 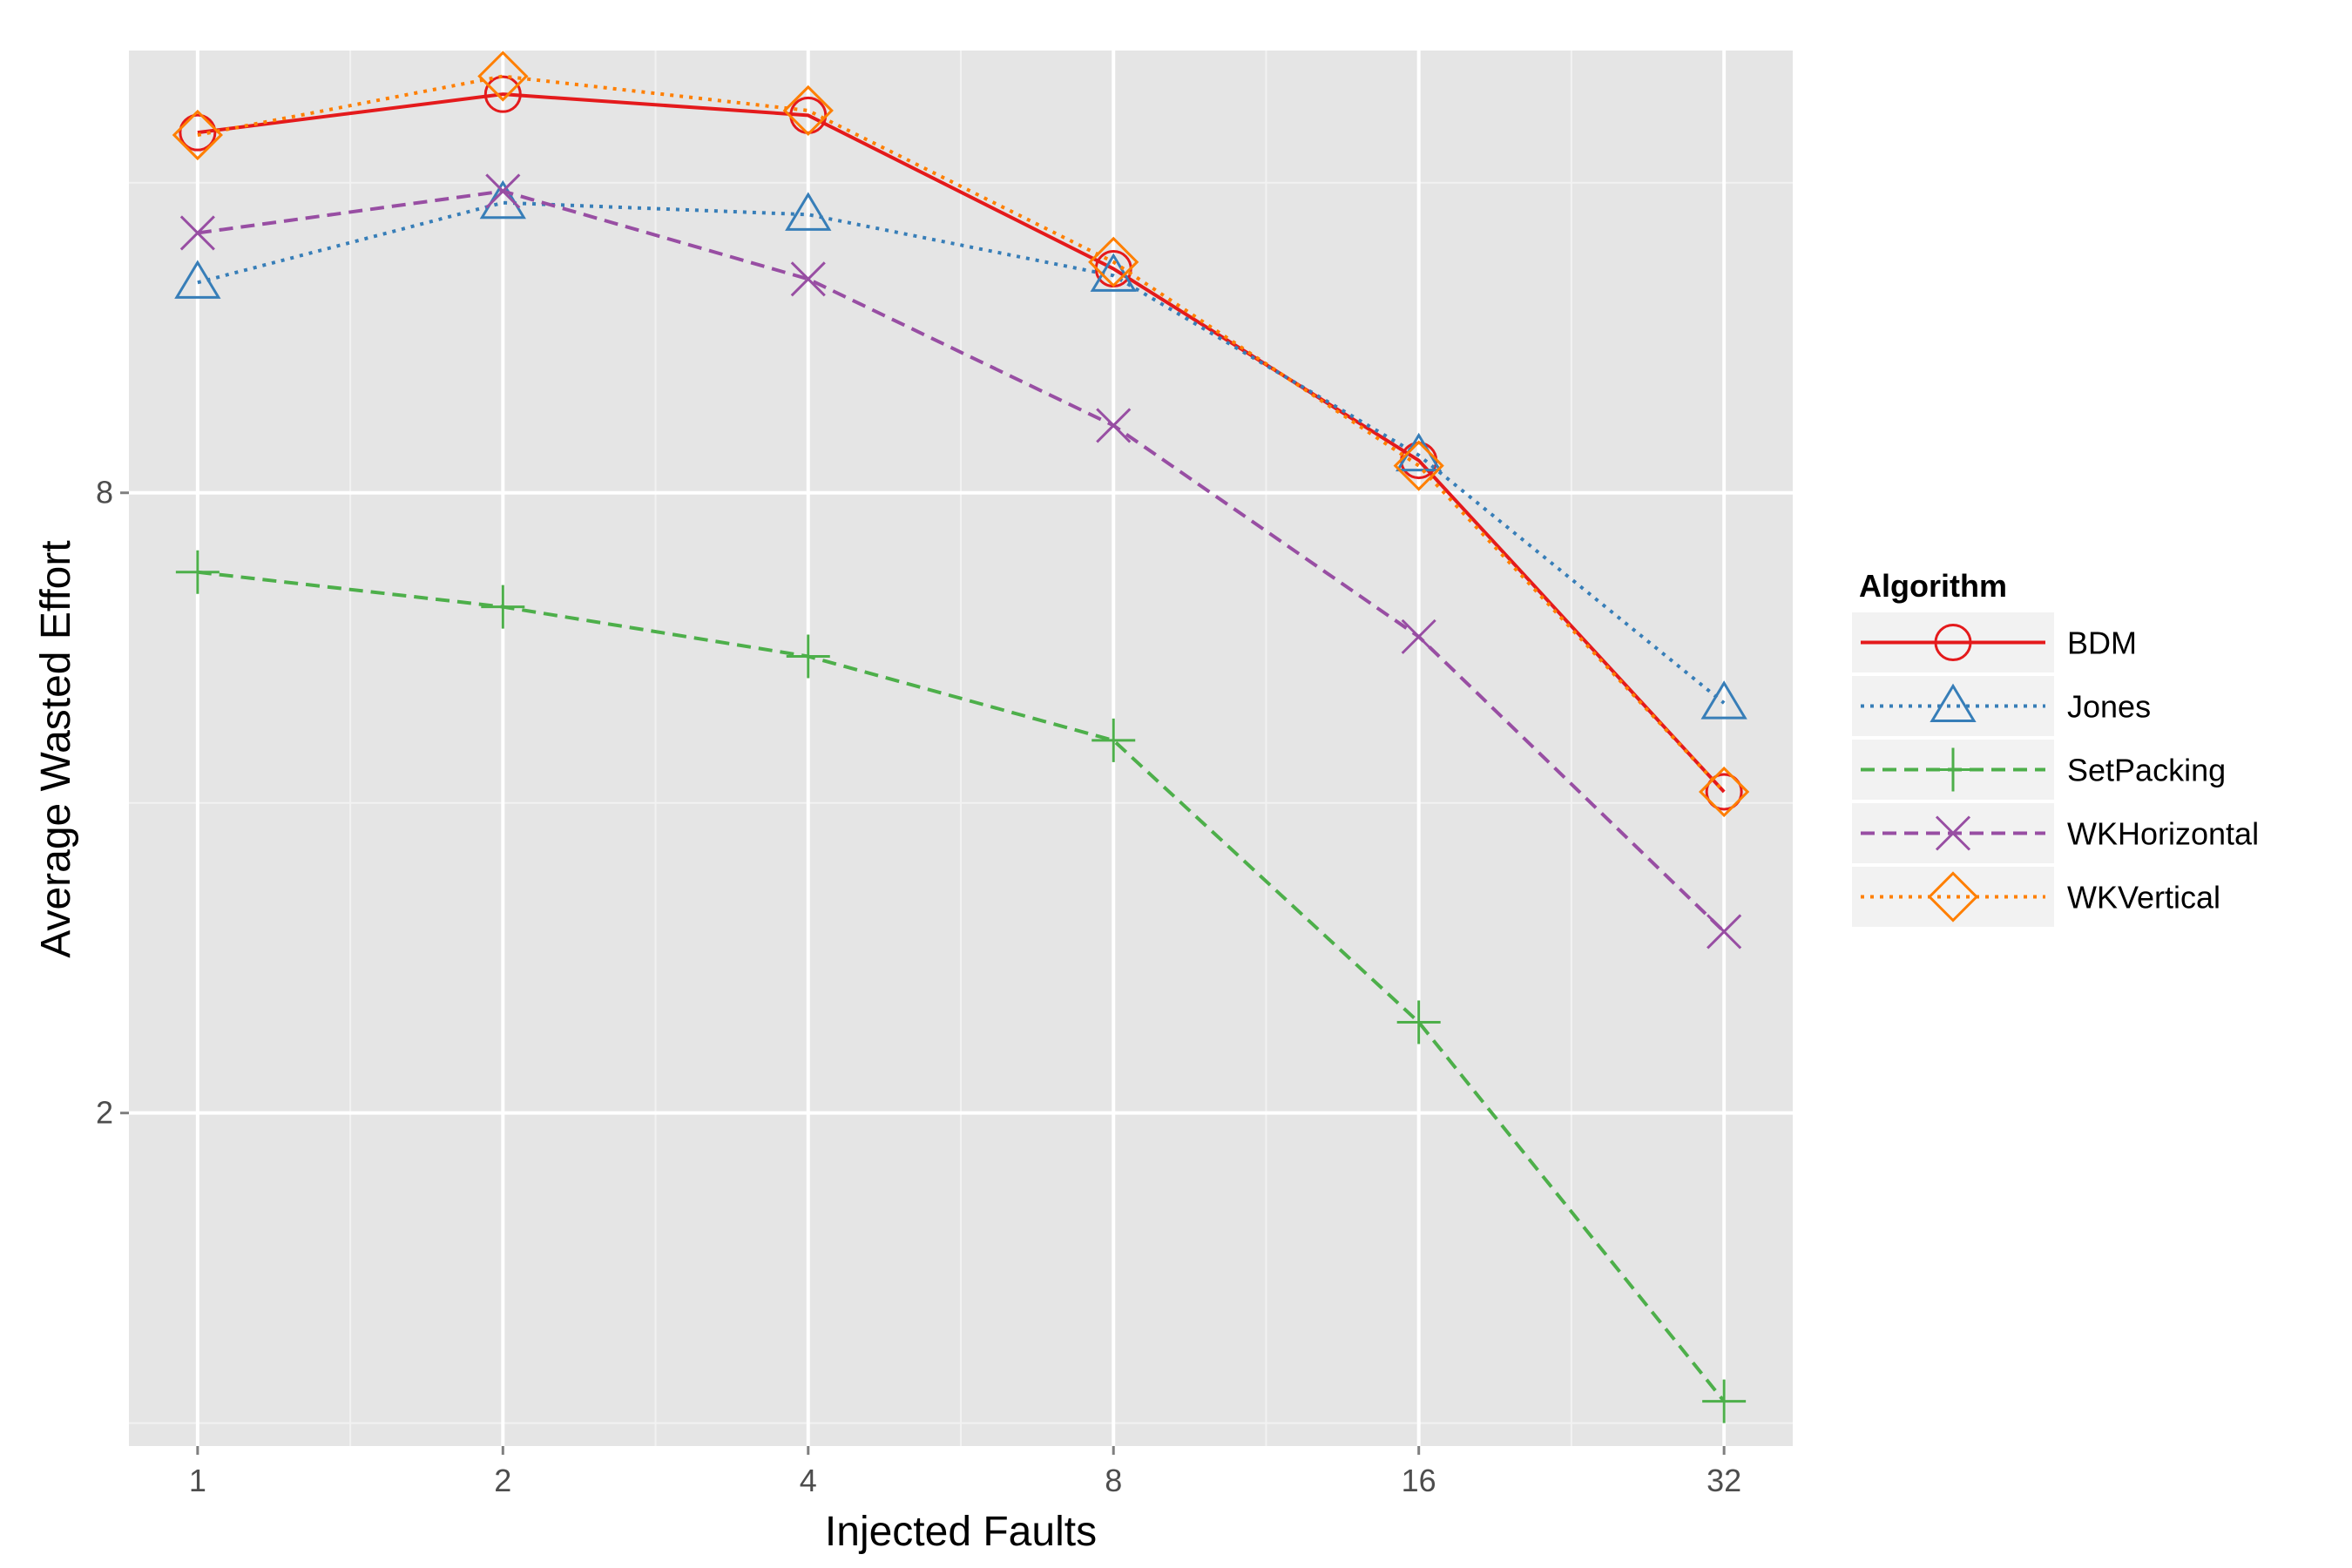 What do you see at coordinates (2102, 643) in the screenshot?
I see `legend-label-bdm: BDM` at bounding box center [2102, 643].